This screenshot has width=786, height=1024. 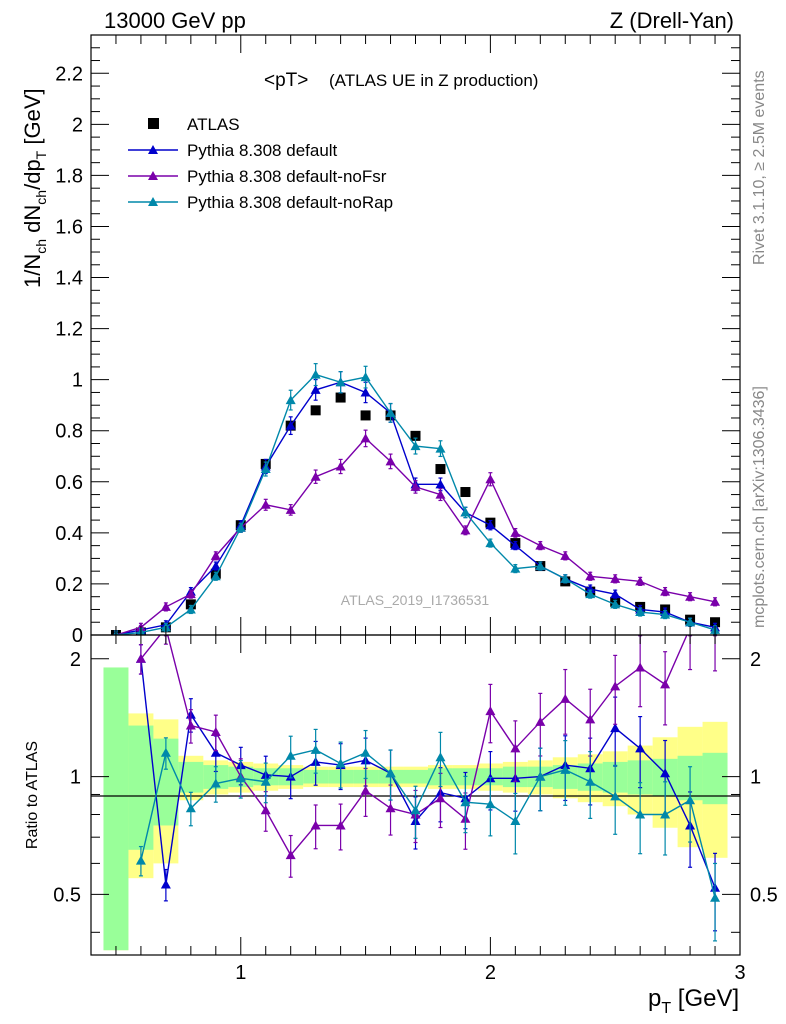 I want to click on y-tick-label: 0.8, so click(x=69, y=432).